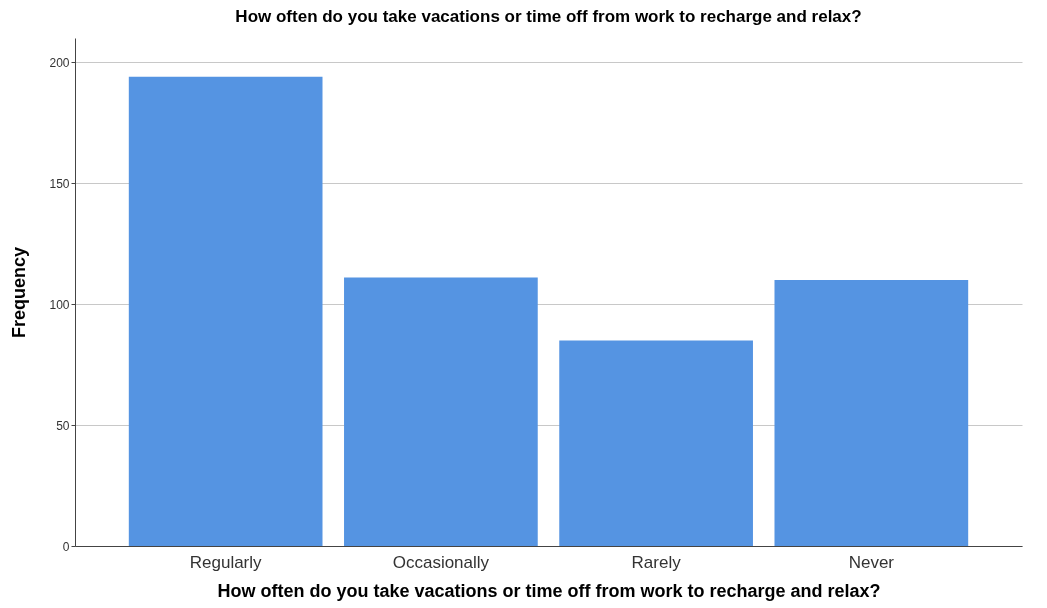  What do you see at coordinates (871, 562) in the screenshot?
I see `x-tick-label: Never` at bounding box center [871, 562].